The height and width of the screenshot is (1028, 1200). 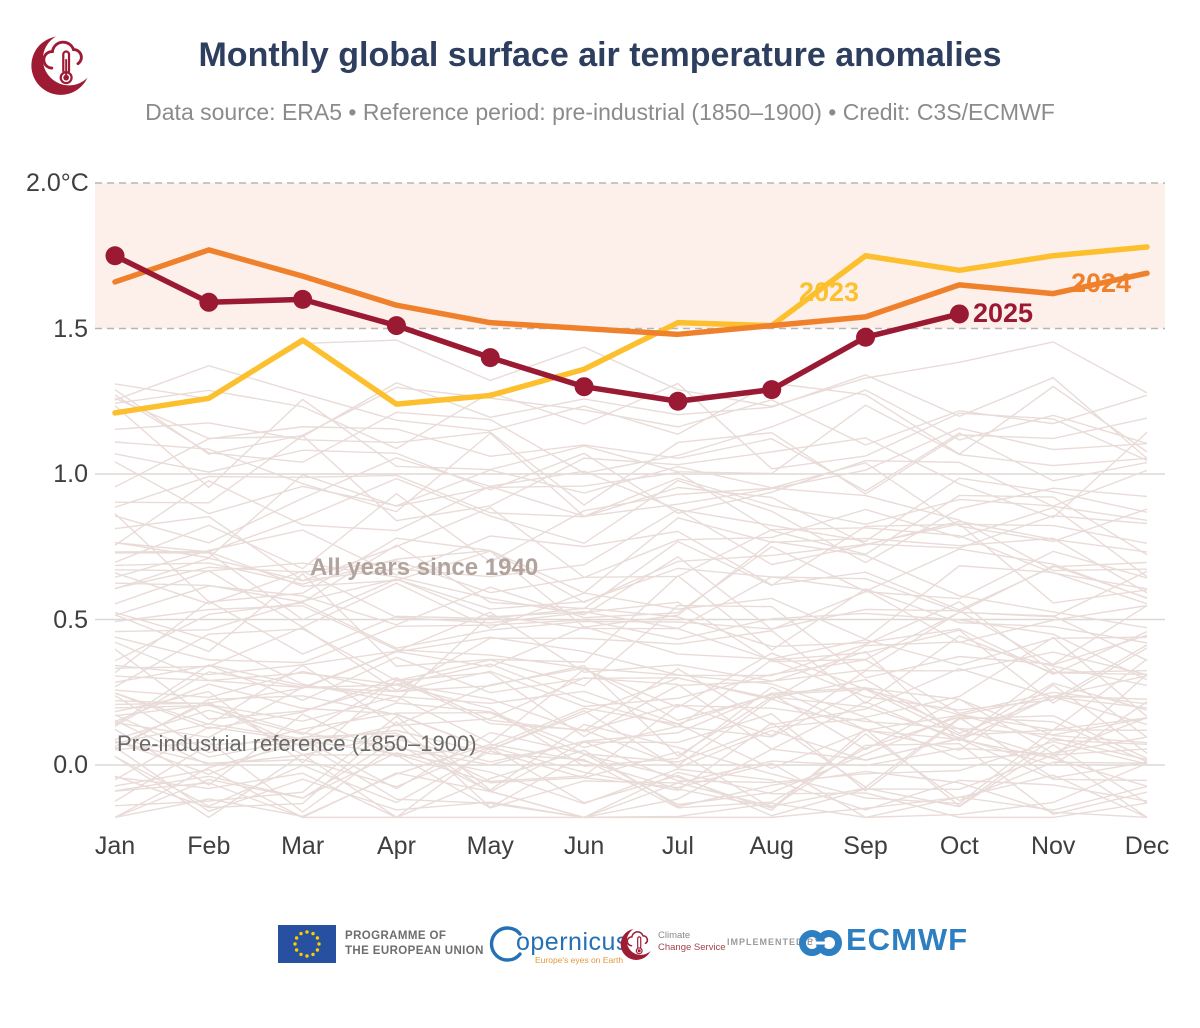 I want to click on c3s-service-label: Climate Change Service, so click(x=692, y=941).